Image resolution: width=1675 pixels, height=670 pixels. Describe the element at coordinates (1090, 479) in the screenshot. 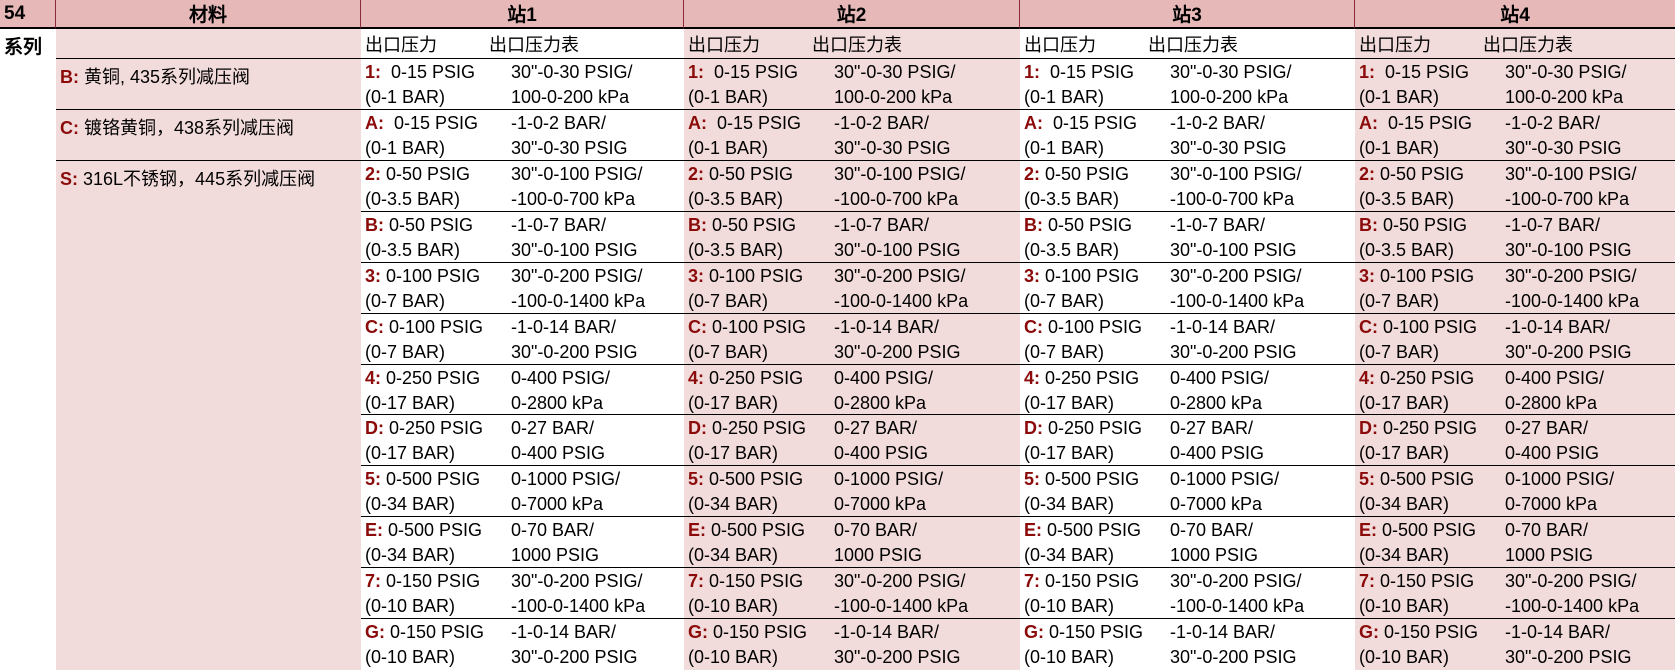

I see `psig-range: 0-500 PSIG` at that location.